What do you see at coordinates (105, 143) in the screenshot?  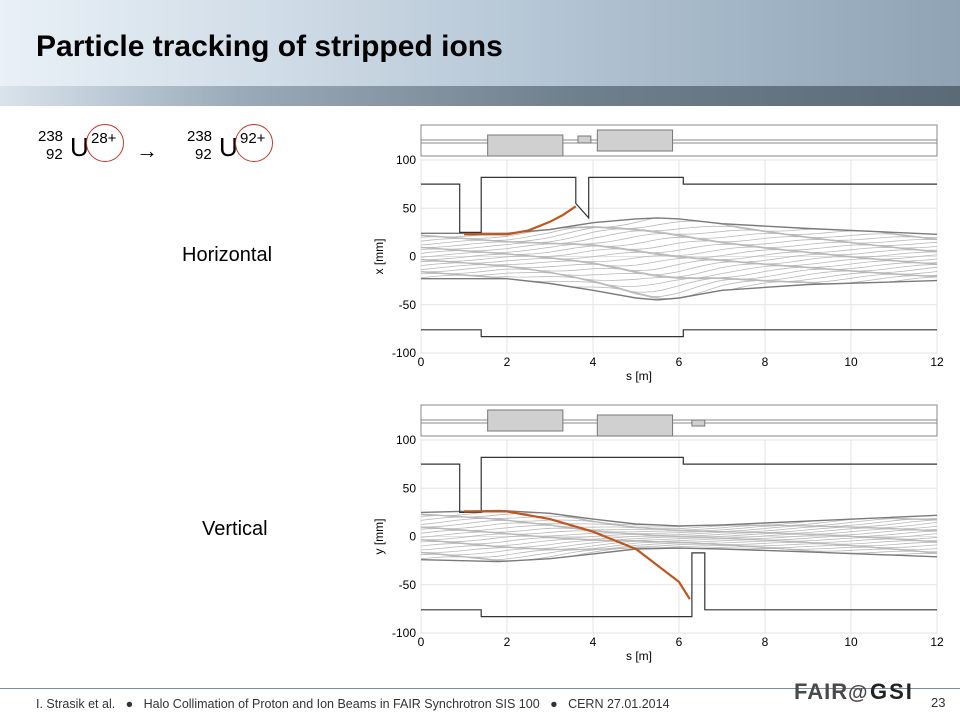 I see `charge-highlight-before` at bounding box center [105, 143].